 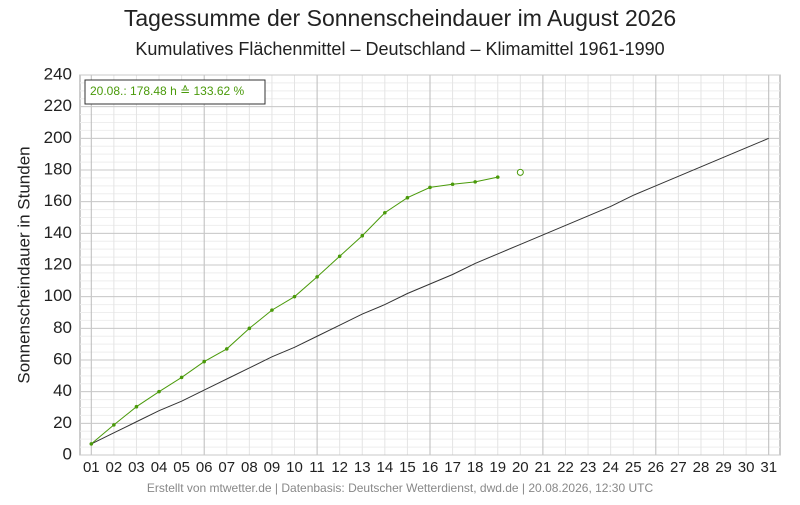 What do you see at coordinates (58, 295) in the screenshot?
I see `y-tick-label: 100` at bounding box center [58, 295].